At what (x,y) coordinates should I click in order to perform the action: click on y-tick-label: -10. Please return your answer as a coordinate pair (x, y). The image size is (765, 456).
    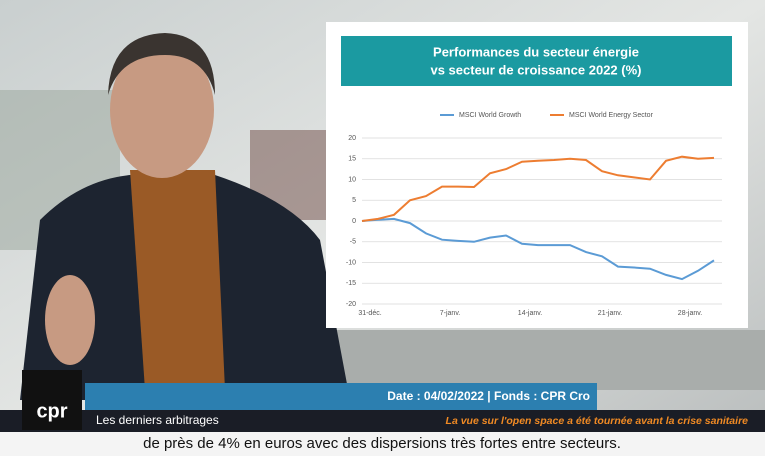
    Looking at the image, I should click on (351, 262).